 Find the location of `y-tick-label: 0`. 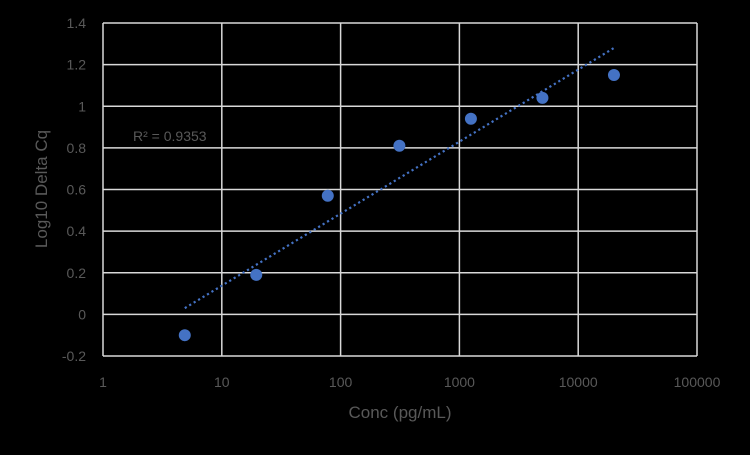

y-tick-label: 0 is located at coordinates (82, 314).